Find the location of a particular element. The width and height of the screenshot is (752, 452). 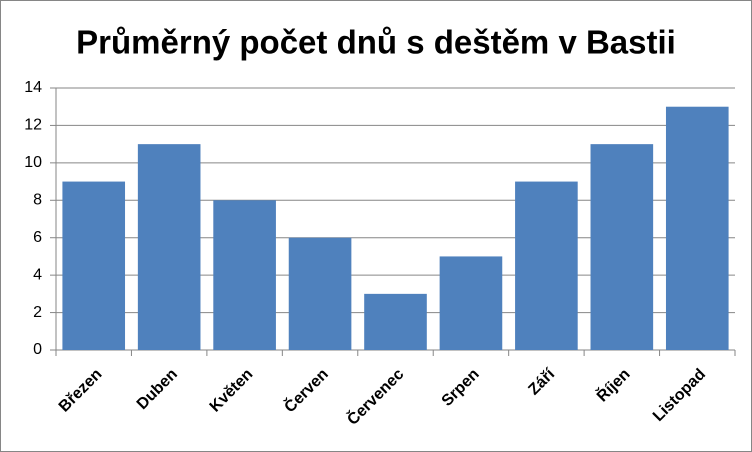

y-tick-label: 10 is located at coordinates (33, 162).